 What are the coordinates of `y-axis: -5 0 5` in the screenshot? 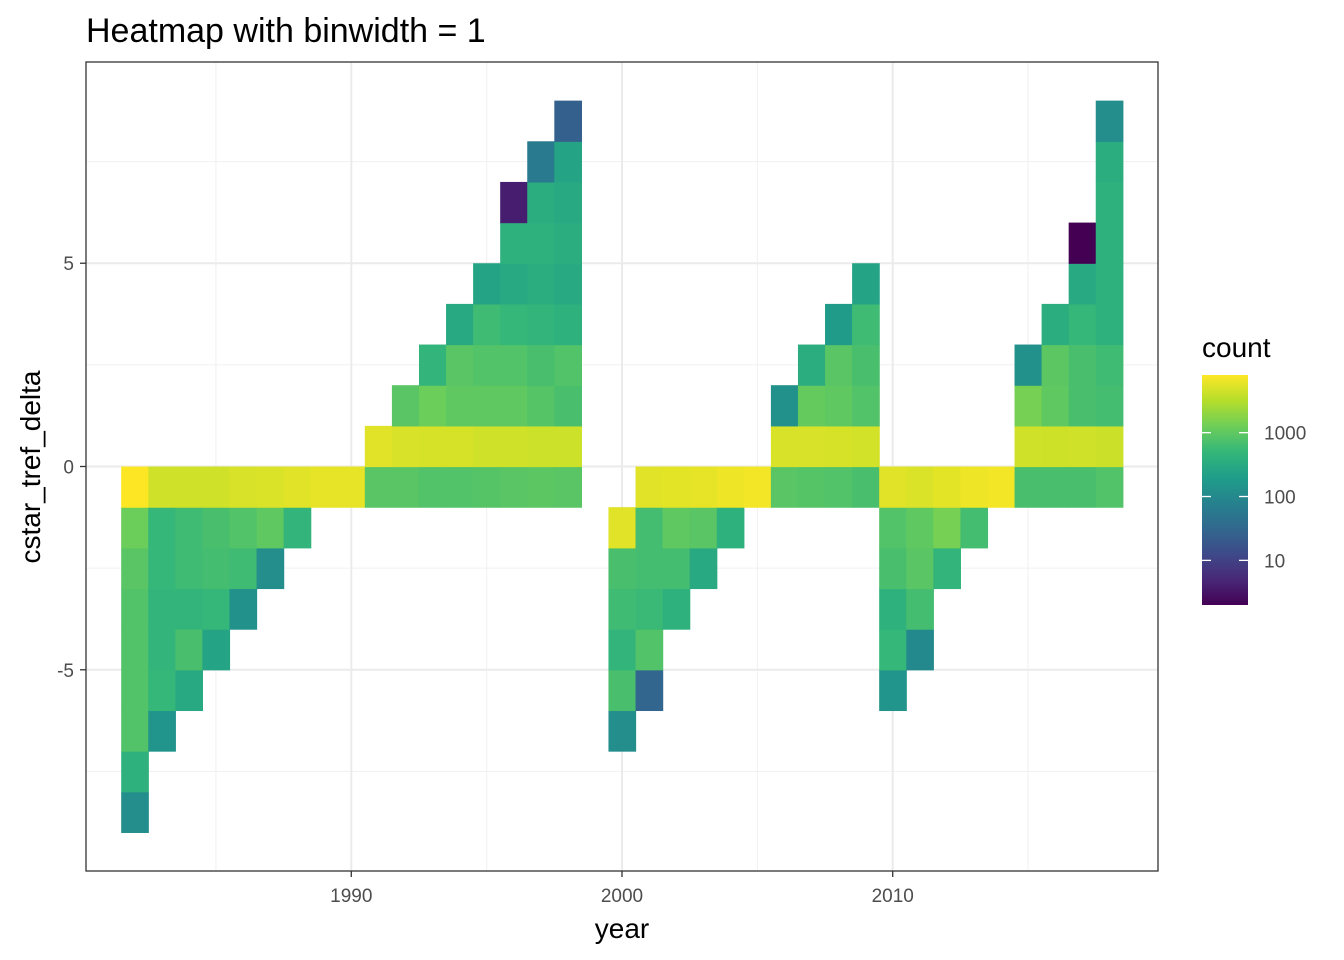 It's located at (71, 468).